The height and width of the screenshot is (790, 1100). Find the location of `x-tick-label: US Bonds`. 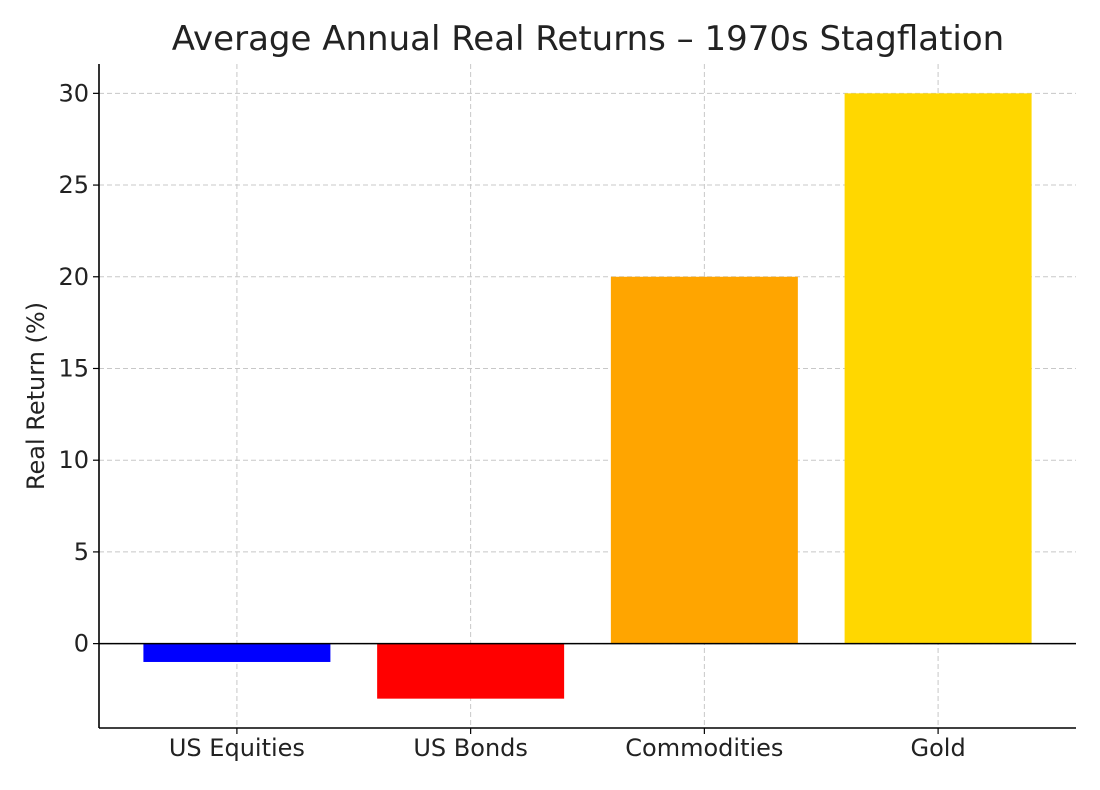

x-tick-label: US Bonds is located at coordinates (470, 748).